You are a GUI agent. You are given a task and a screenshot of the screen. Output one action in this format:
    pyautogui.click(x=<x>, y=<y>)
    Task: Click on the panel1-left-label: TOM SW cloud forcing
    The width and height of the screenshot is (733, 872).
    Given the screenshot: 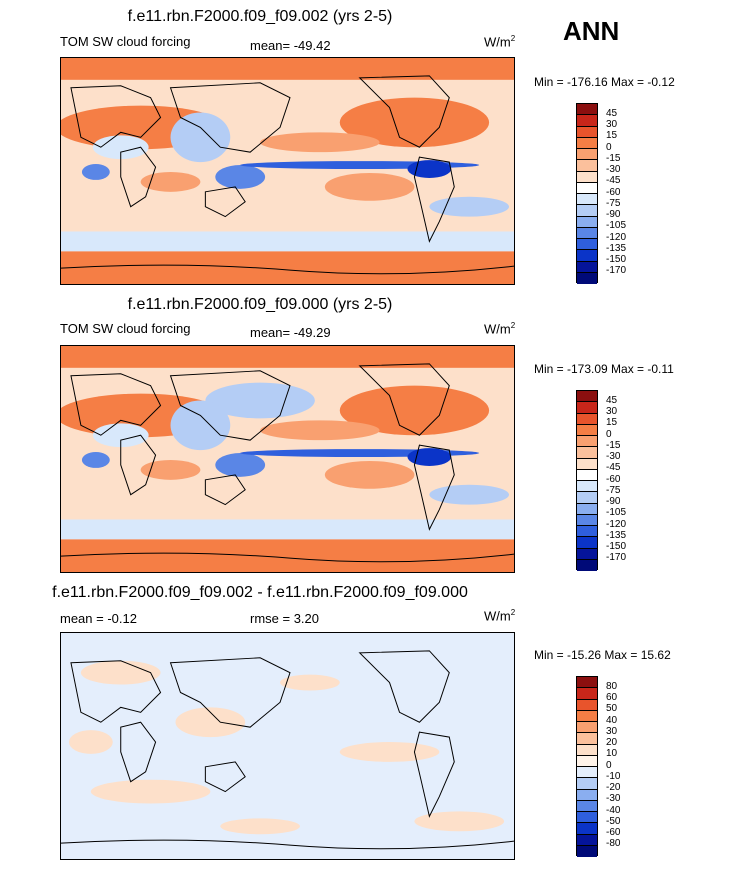 What is the action you would take?
    pyautogui.click(x=125, y=41)
    